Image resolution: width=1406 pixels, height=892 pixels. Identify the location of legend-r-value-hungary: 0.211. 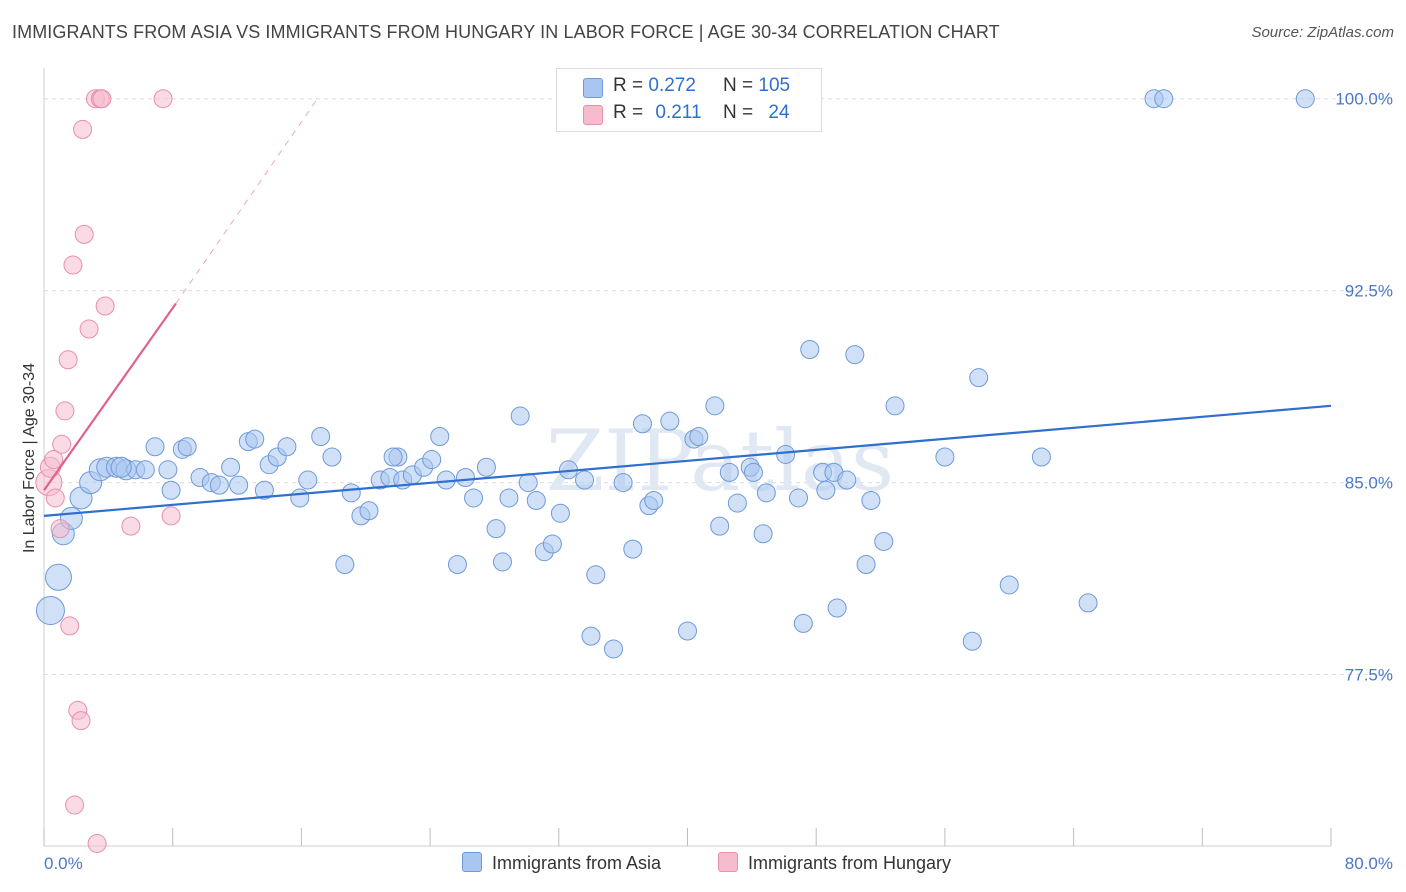
(678, 112).